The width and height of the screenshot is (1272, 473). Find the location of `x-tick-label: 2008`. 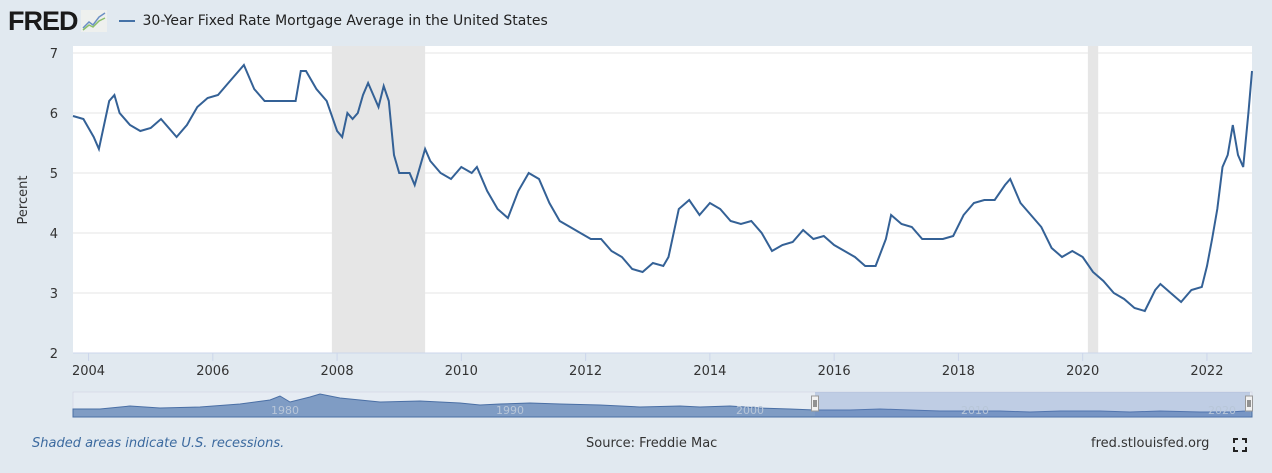

x-tick-label: 2008 is located at coordinates (337, 371).